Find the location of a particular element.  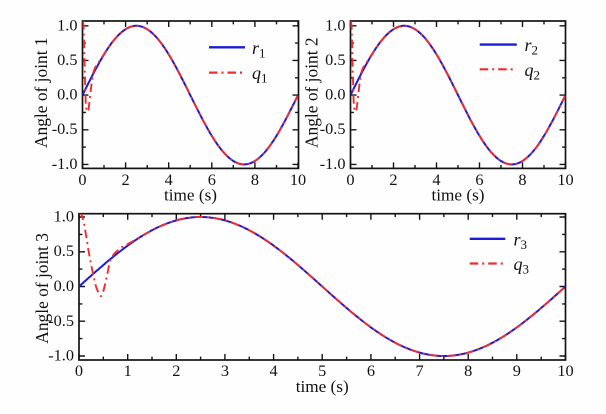

svg-text: q3 is located at coordinates (522, 265).